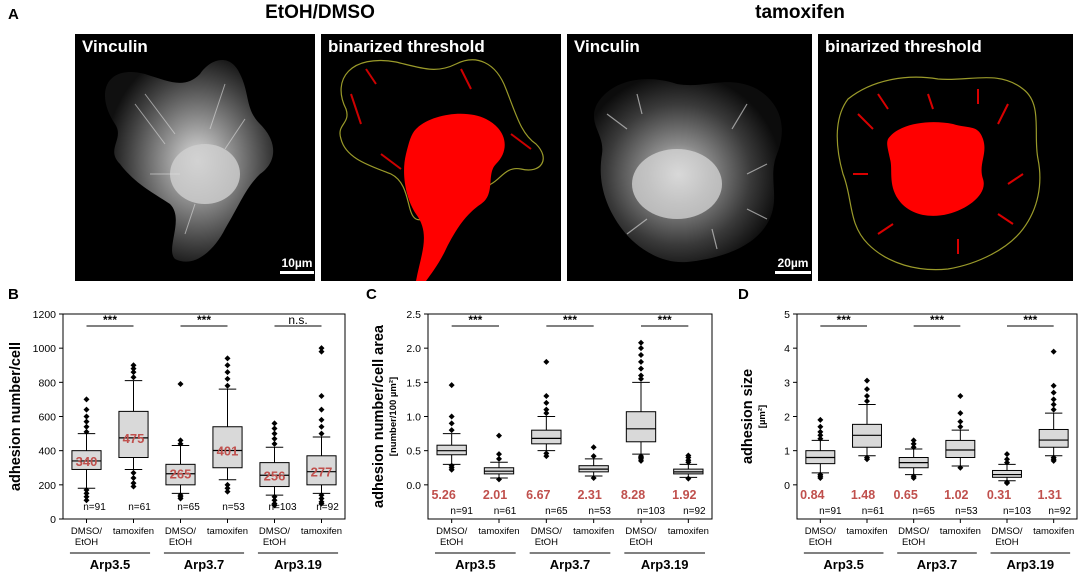  Describe the element at coordinates (47, 383) in the screenshot. I see `chart-b-ytick-label: 800` at that location.